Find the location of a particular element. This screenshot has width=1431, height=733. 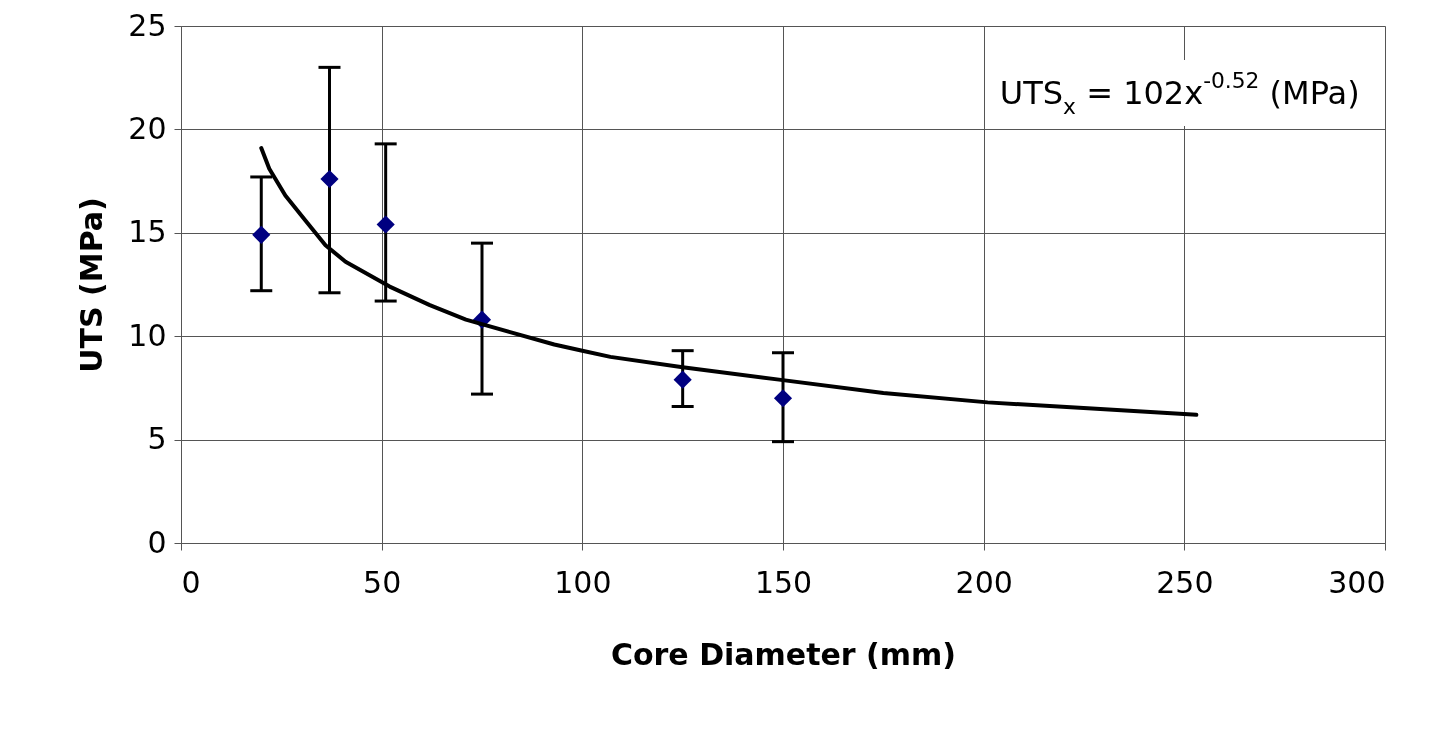

x-axis-title: Core Diameter (mm) is located at coordinates (783, 654).